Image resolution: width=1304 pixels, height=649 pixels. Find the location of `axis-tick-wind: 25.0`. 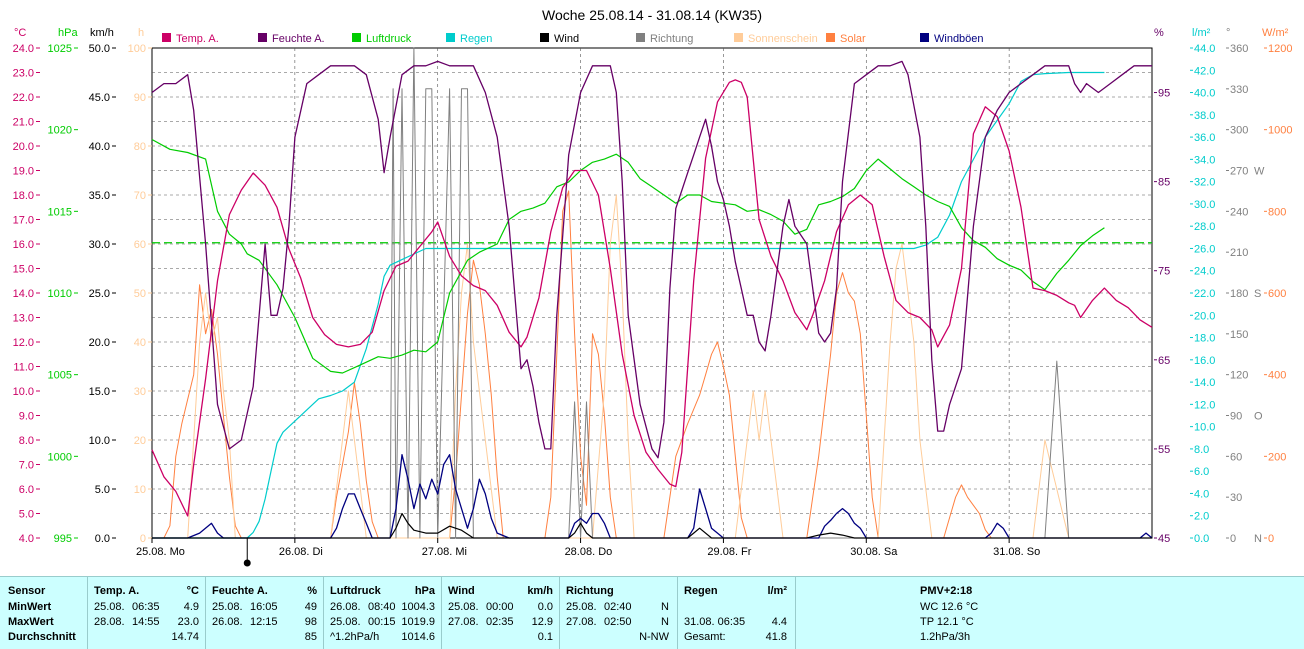

axis-tick-wind: 25.0 is located at coordinates (99, 294).